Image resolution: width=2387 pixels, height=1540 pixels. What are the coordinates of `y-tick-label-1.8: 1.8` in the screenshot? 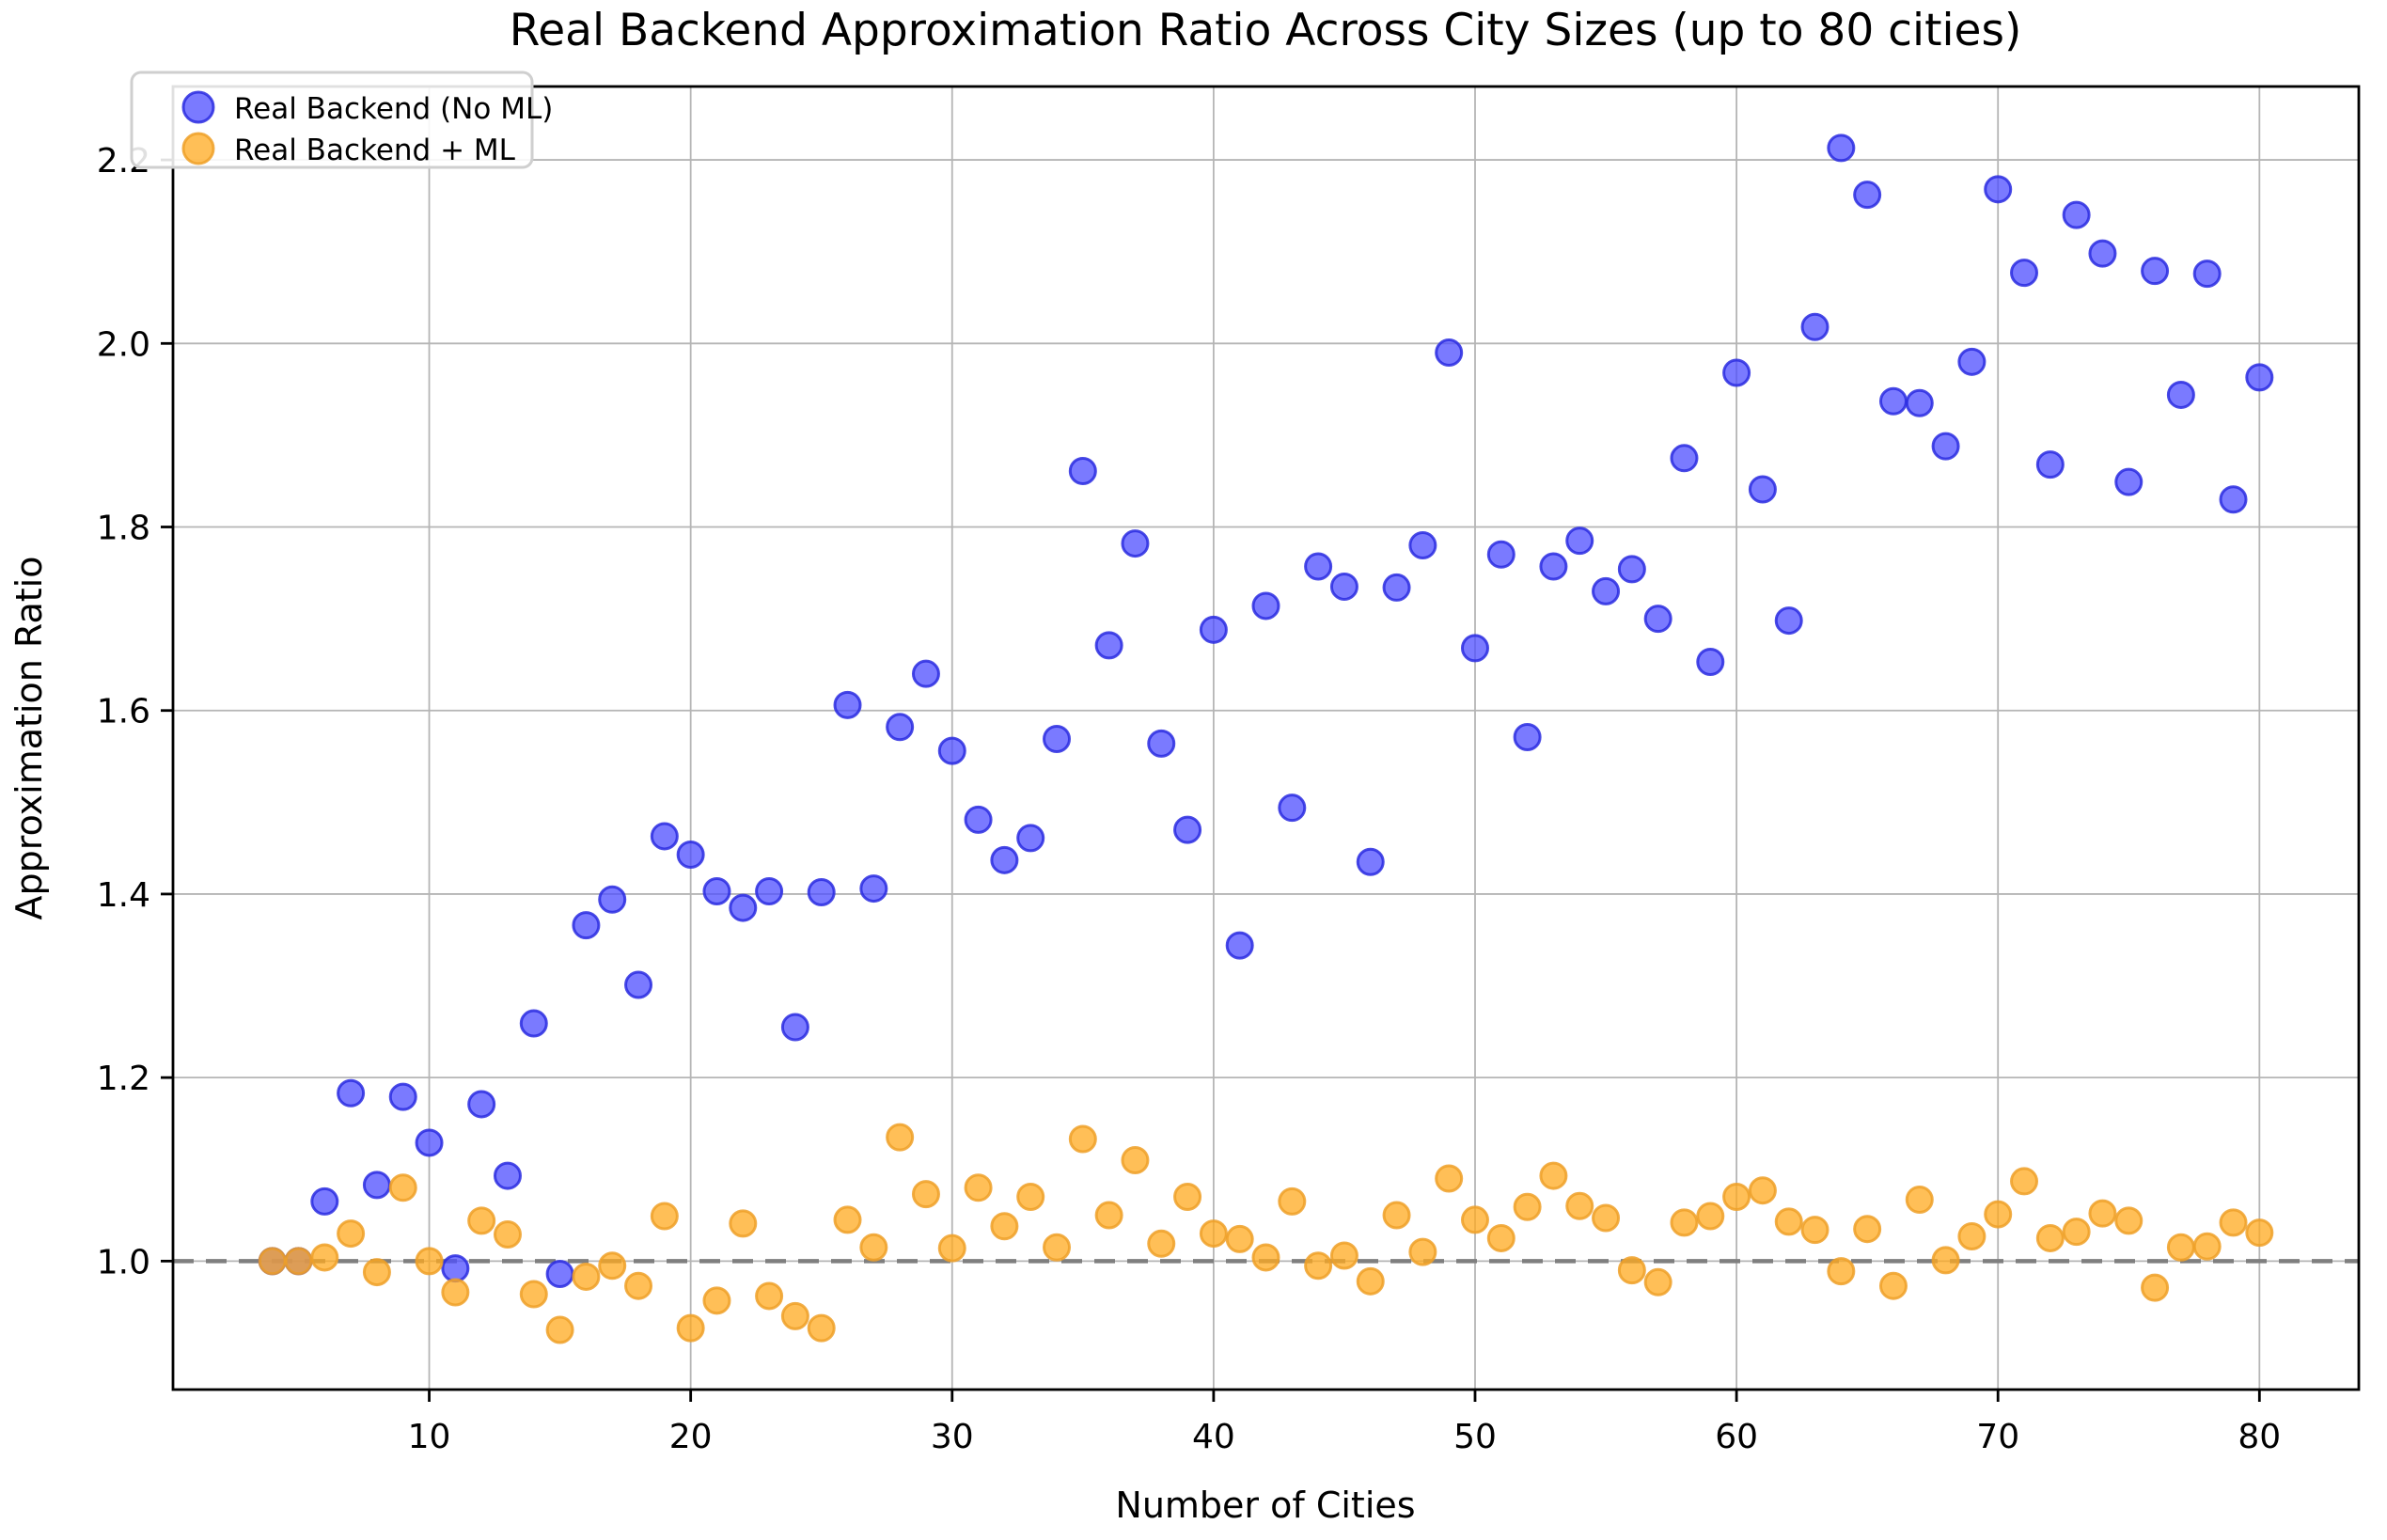 It's located at (123, 529).